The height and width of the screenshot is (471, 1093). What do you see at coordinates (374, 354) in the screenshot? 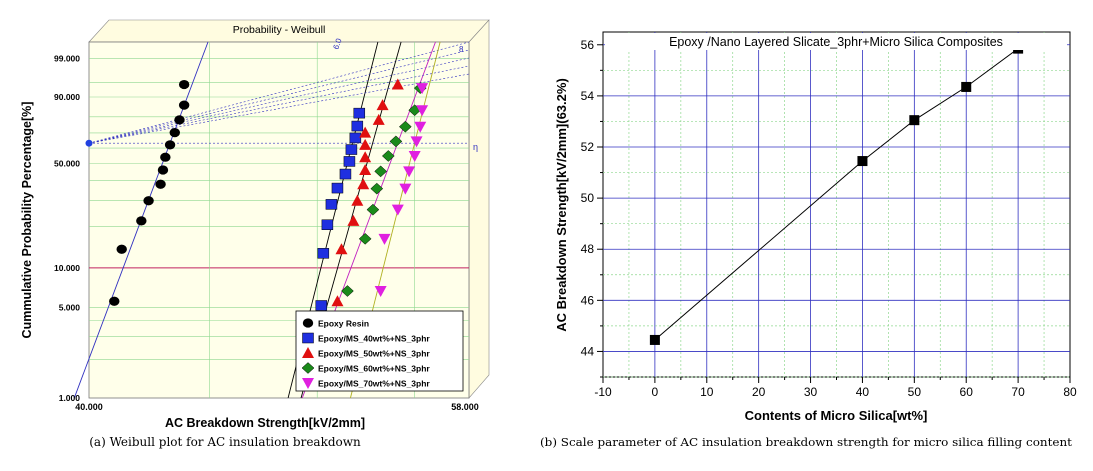
I see `weibull-legend-label: Epoxy/MS_50wt%+NS_3phr` at bounding box center [374, 354].